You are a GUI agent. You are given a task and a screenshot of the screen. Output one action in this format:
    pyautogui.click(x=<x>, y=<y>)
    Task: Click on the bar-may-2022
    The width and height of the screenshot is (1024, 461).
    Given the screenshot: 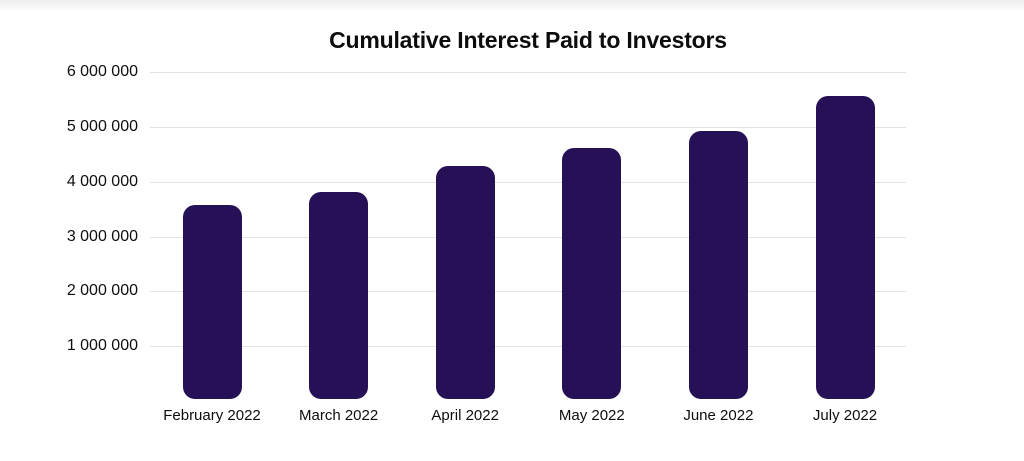 What is the action you would take?
    pyautogui.click(x=592, y=273)
    